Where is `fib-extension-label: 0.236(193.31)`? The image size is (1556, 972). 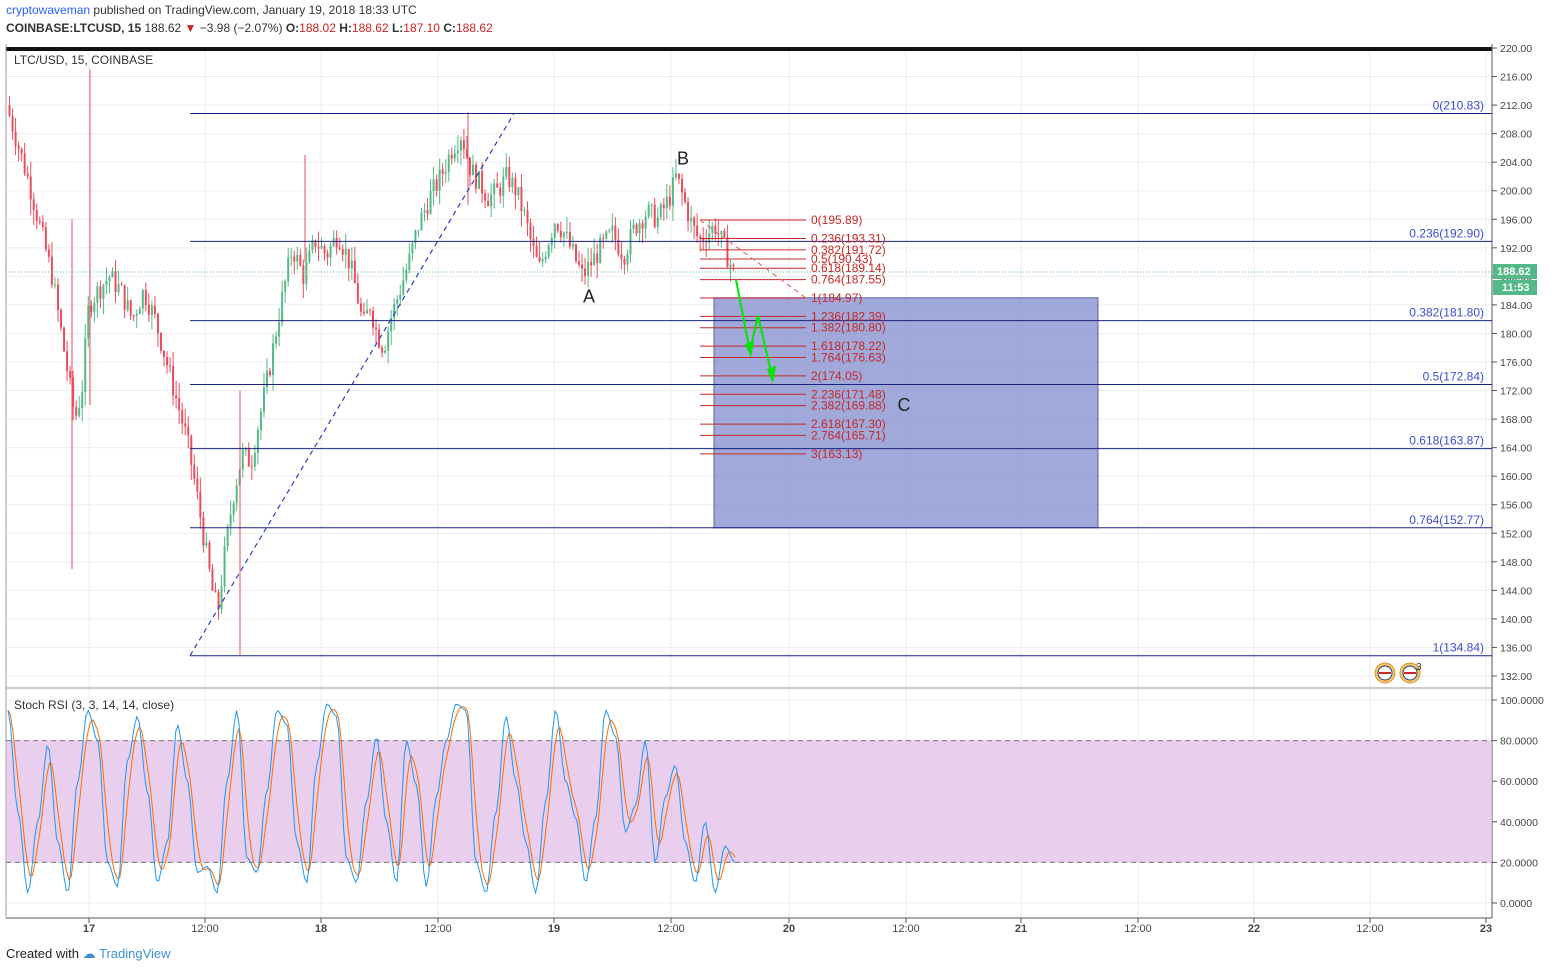 fib-extension-label: 0.236(193.31) is located at coordinates (848, 238).